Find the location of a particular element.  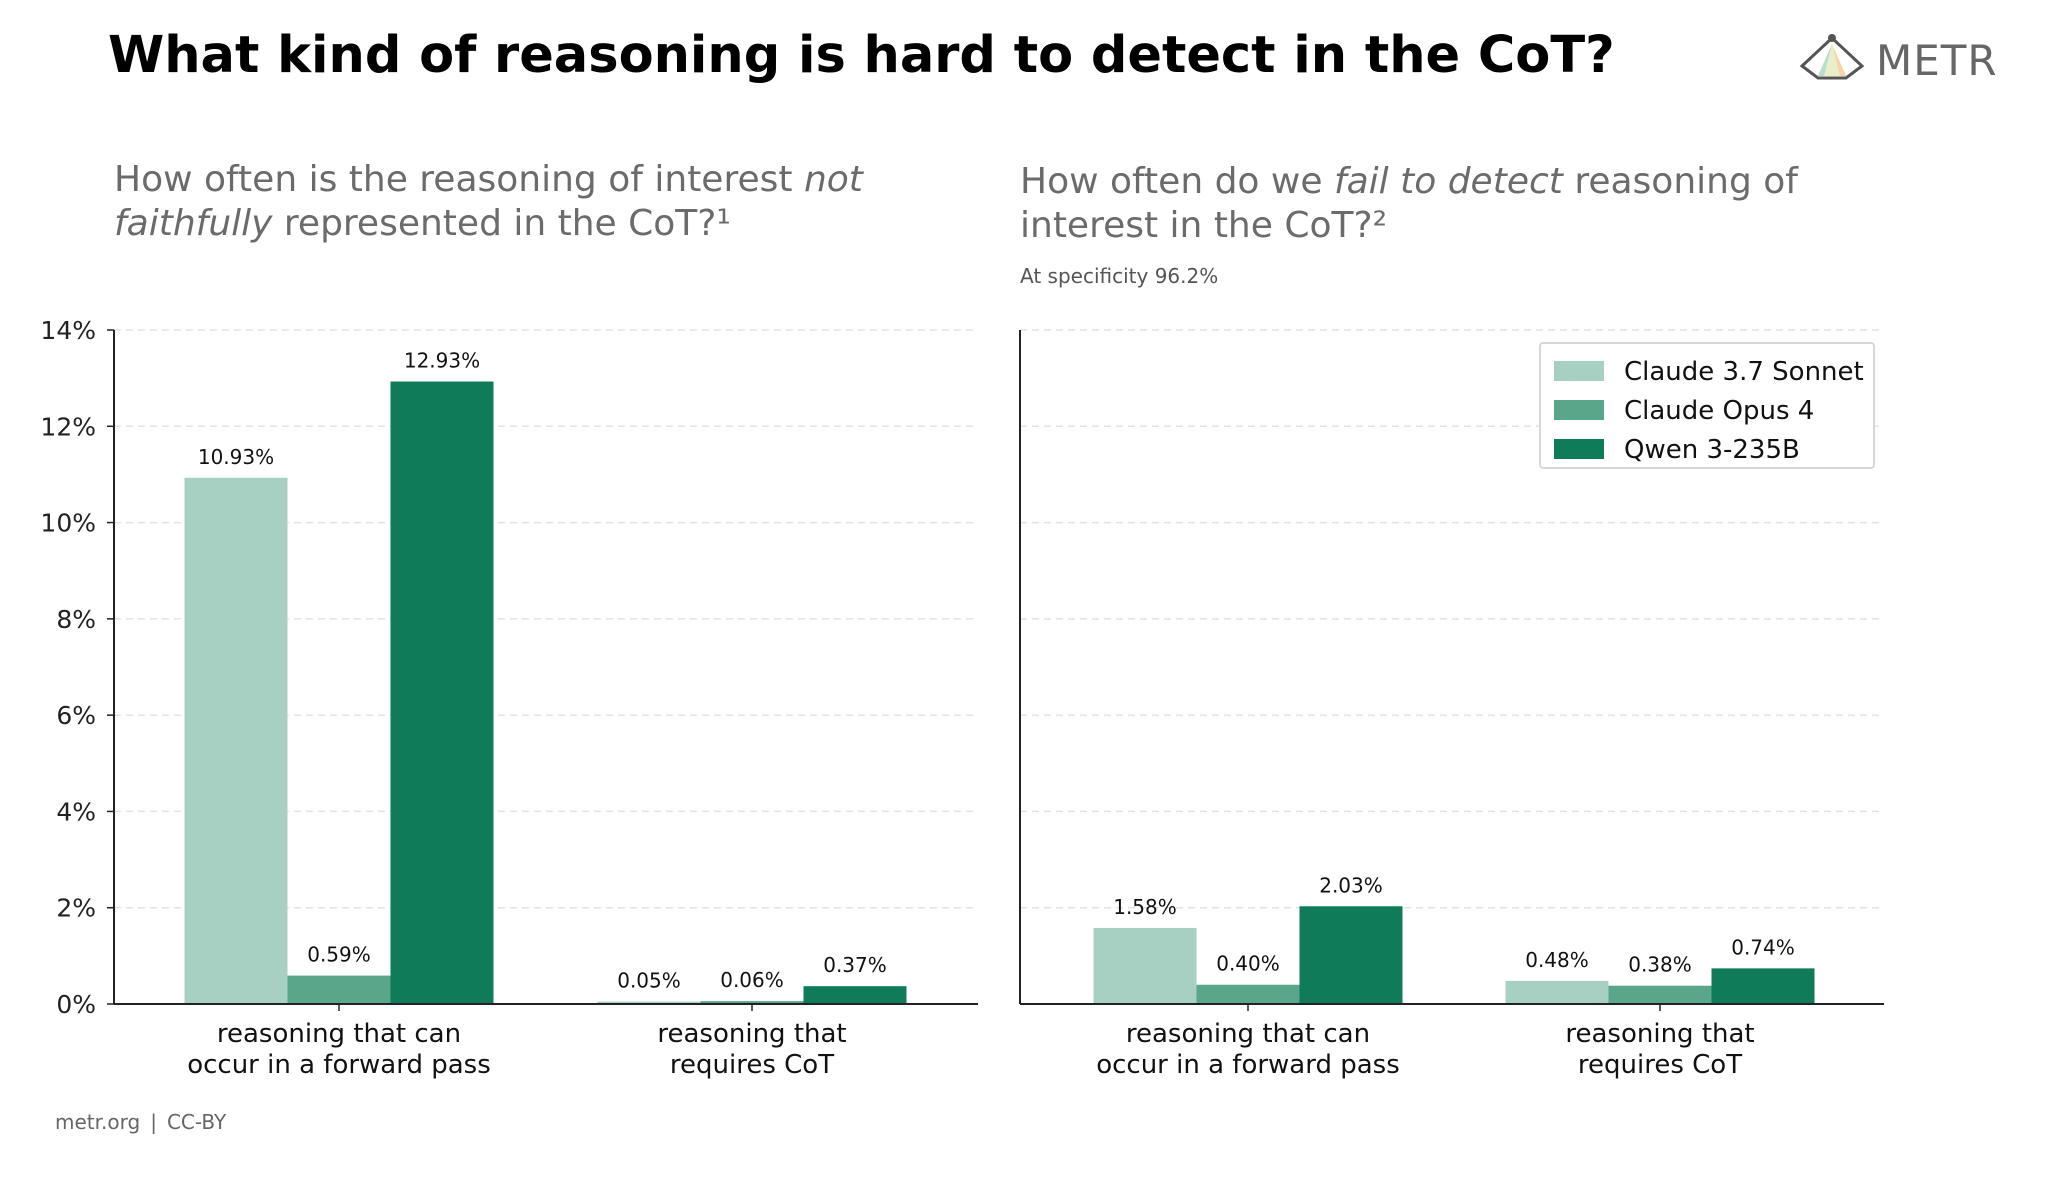

left-category-label: reasoning that can is located at coordinates (339, 1034).